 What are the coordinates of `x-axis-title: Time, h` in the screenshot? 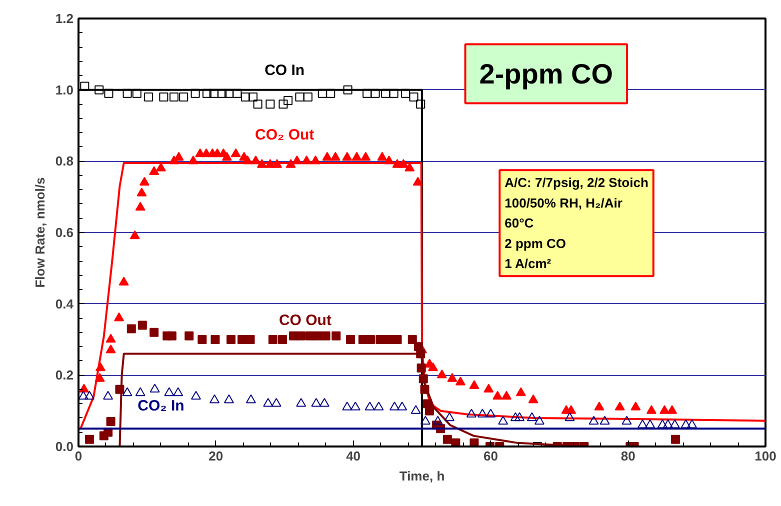 It's located at (422, 476).